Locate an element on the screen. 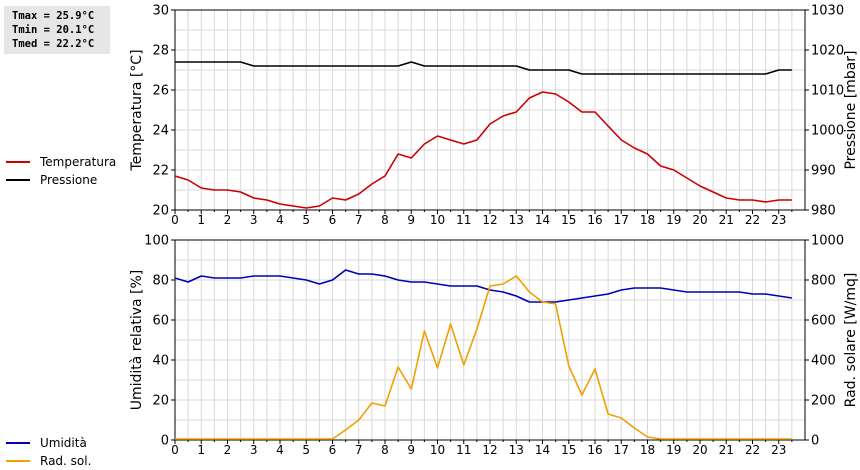 The height and width of the screenshot is (470, 860). y-right-tick-label: 800 is located at coordinates (823, 281).